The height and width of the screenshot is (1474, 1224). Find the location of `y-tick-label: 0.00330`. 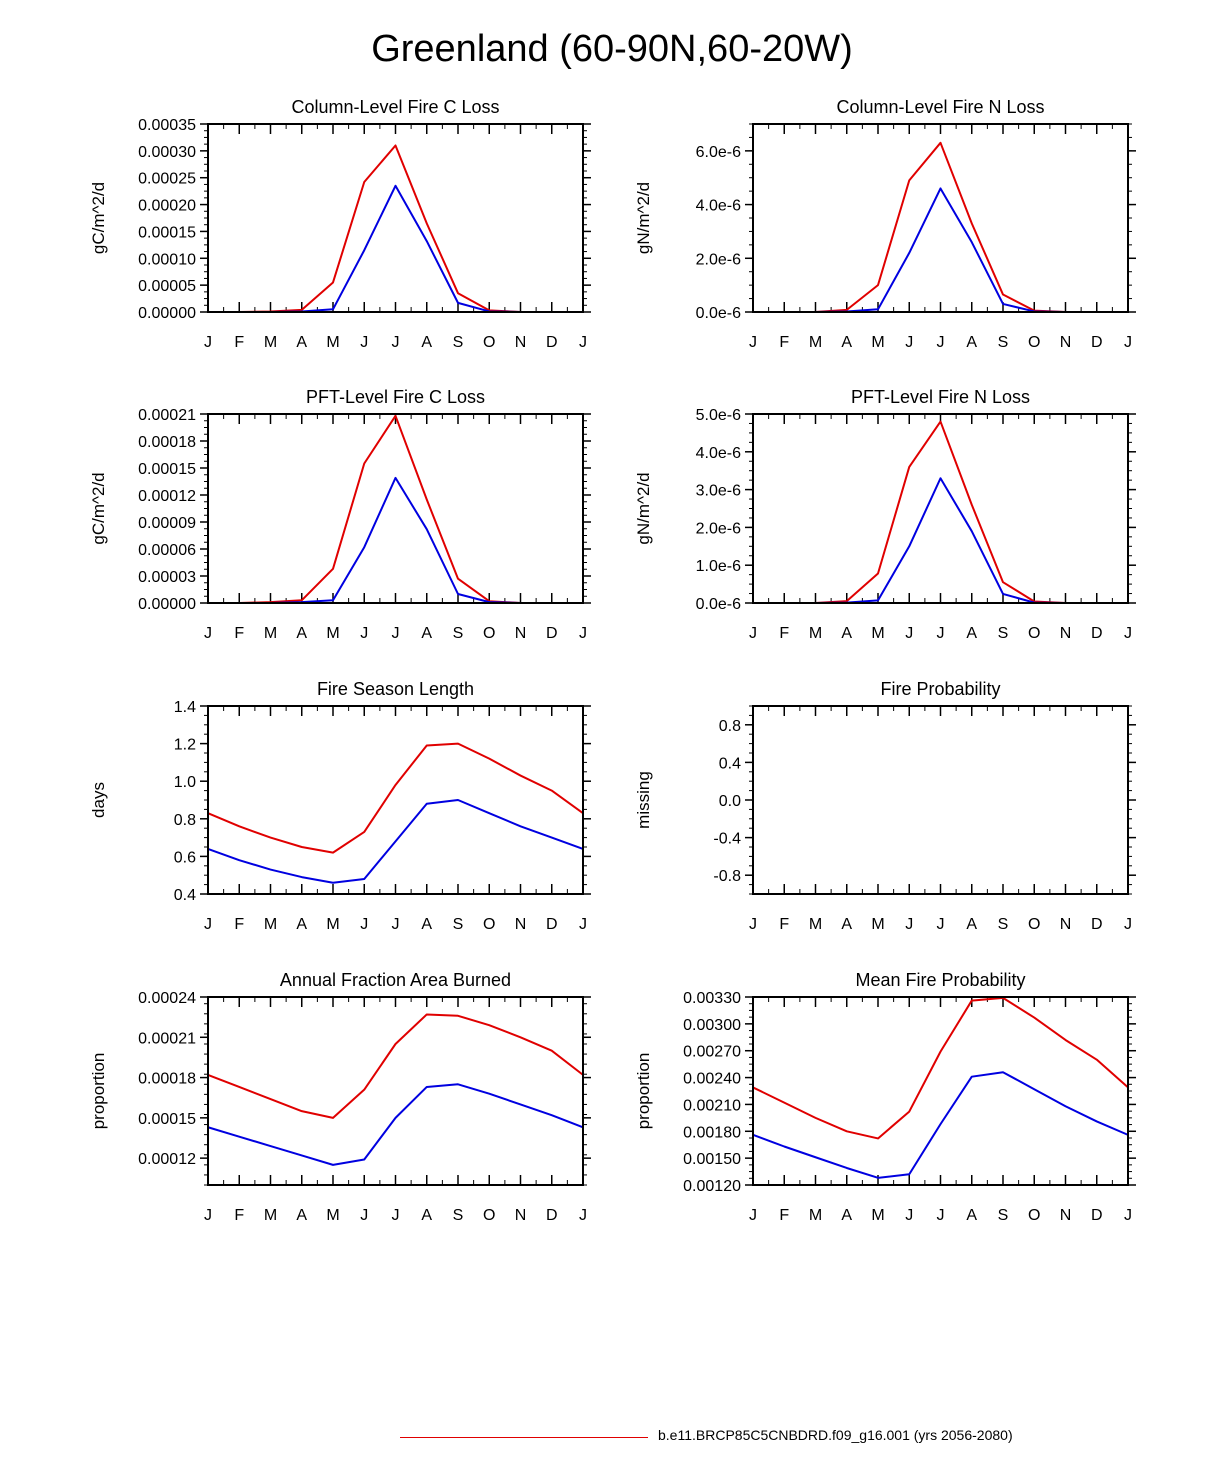

y-tick-label: 0.00330 is located at coordinates (712, 998).